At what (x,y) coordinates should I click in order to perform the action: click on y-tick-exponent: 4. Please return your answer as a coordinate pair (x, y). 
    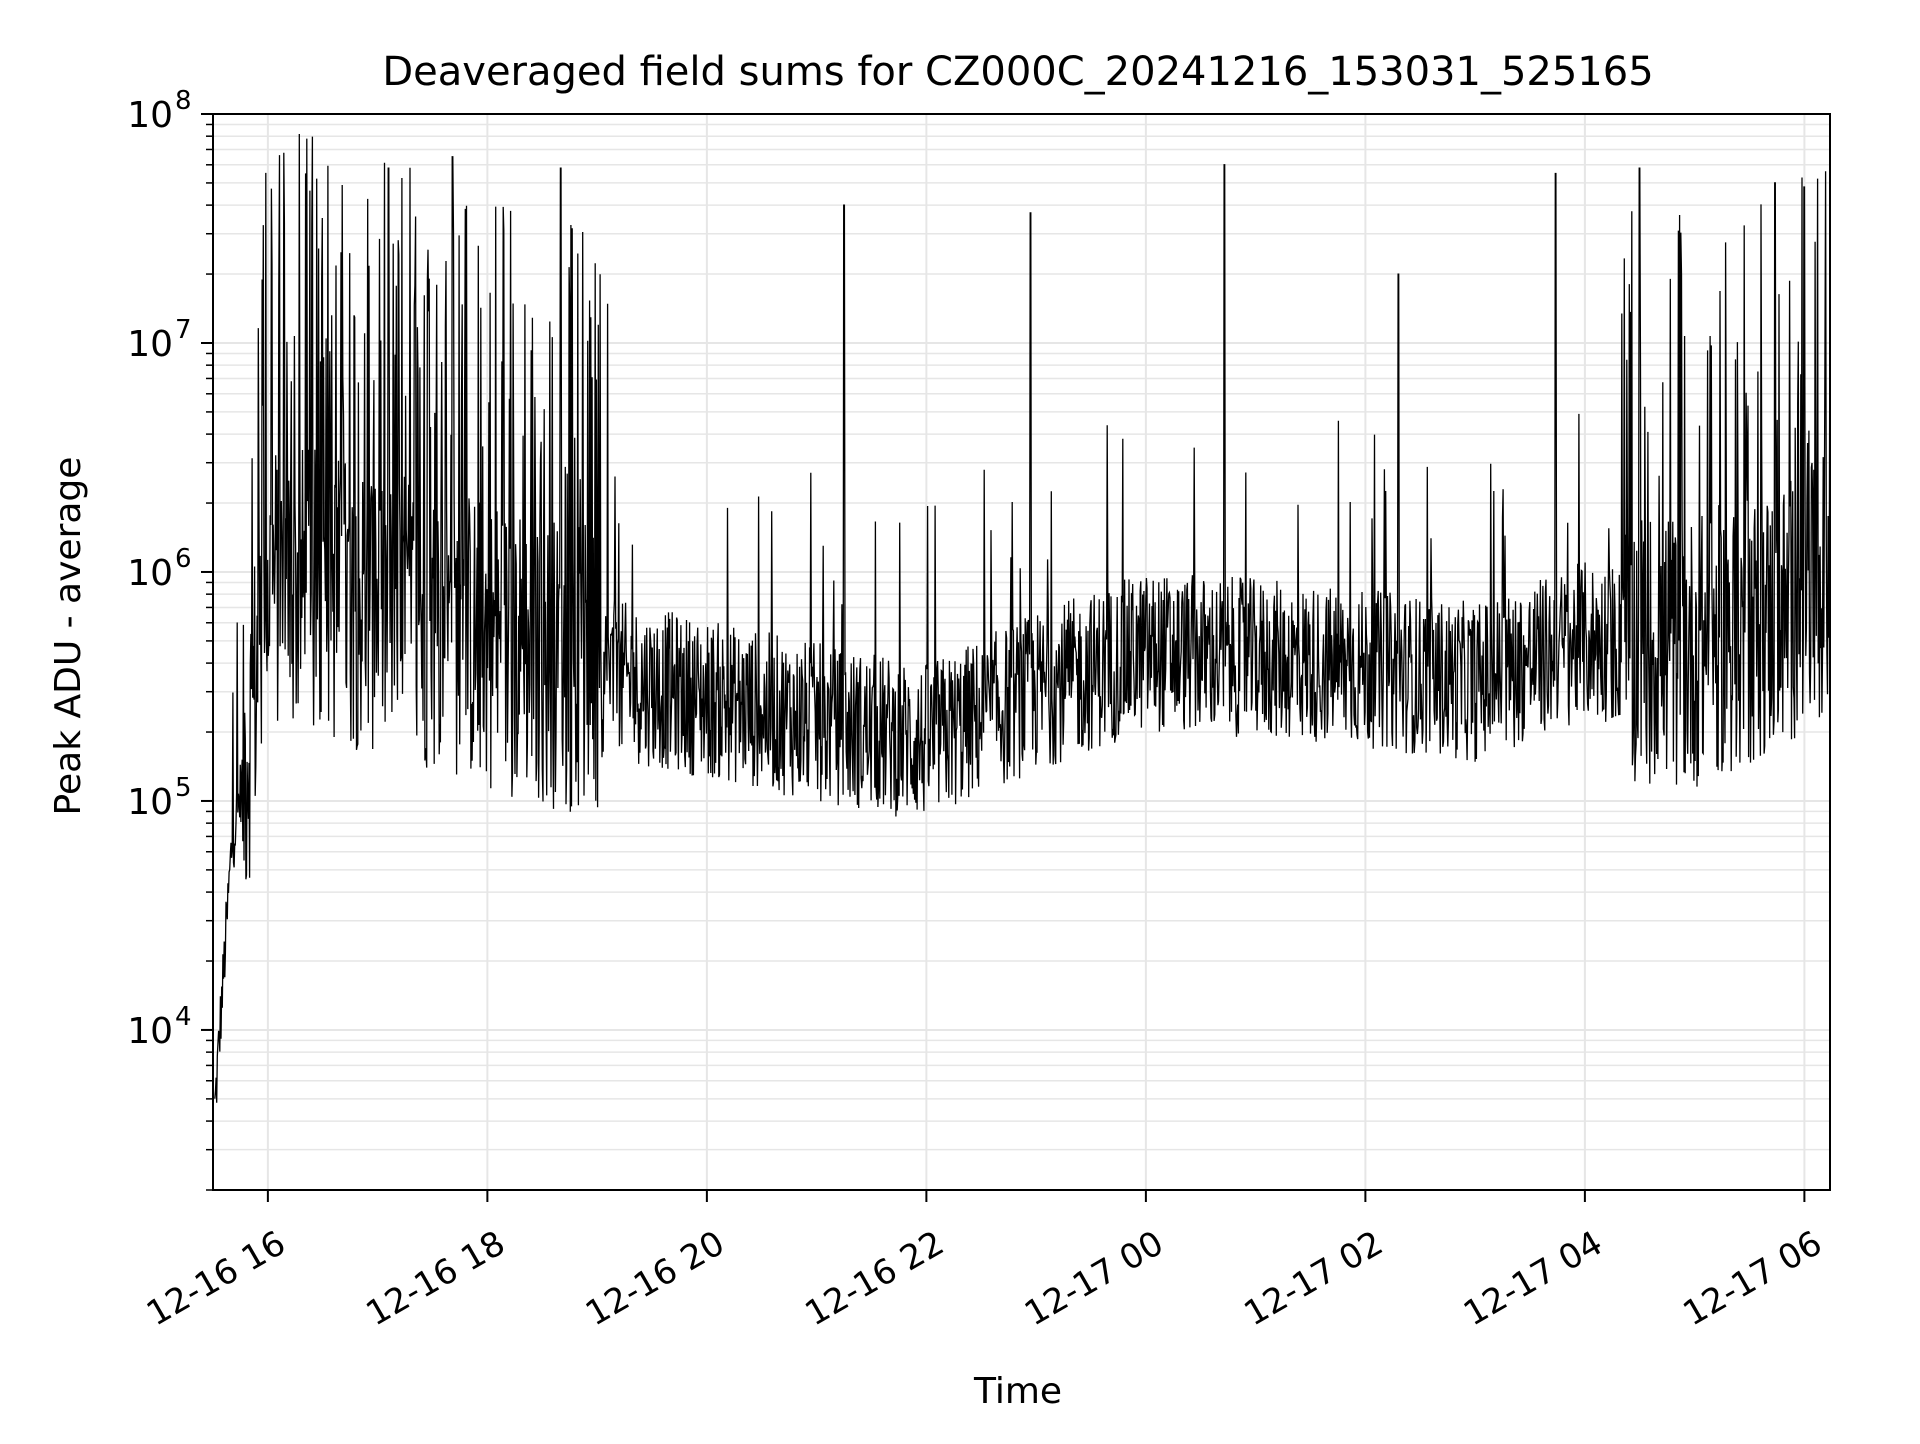
    Looking at the image, I should click on (183, 1017).